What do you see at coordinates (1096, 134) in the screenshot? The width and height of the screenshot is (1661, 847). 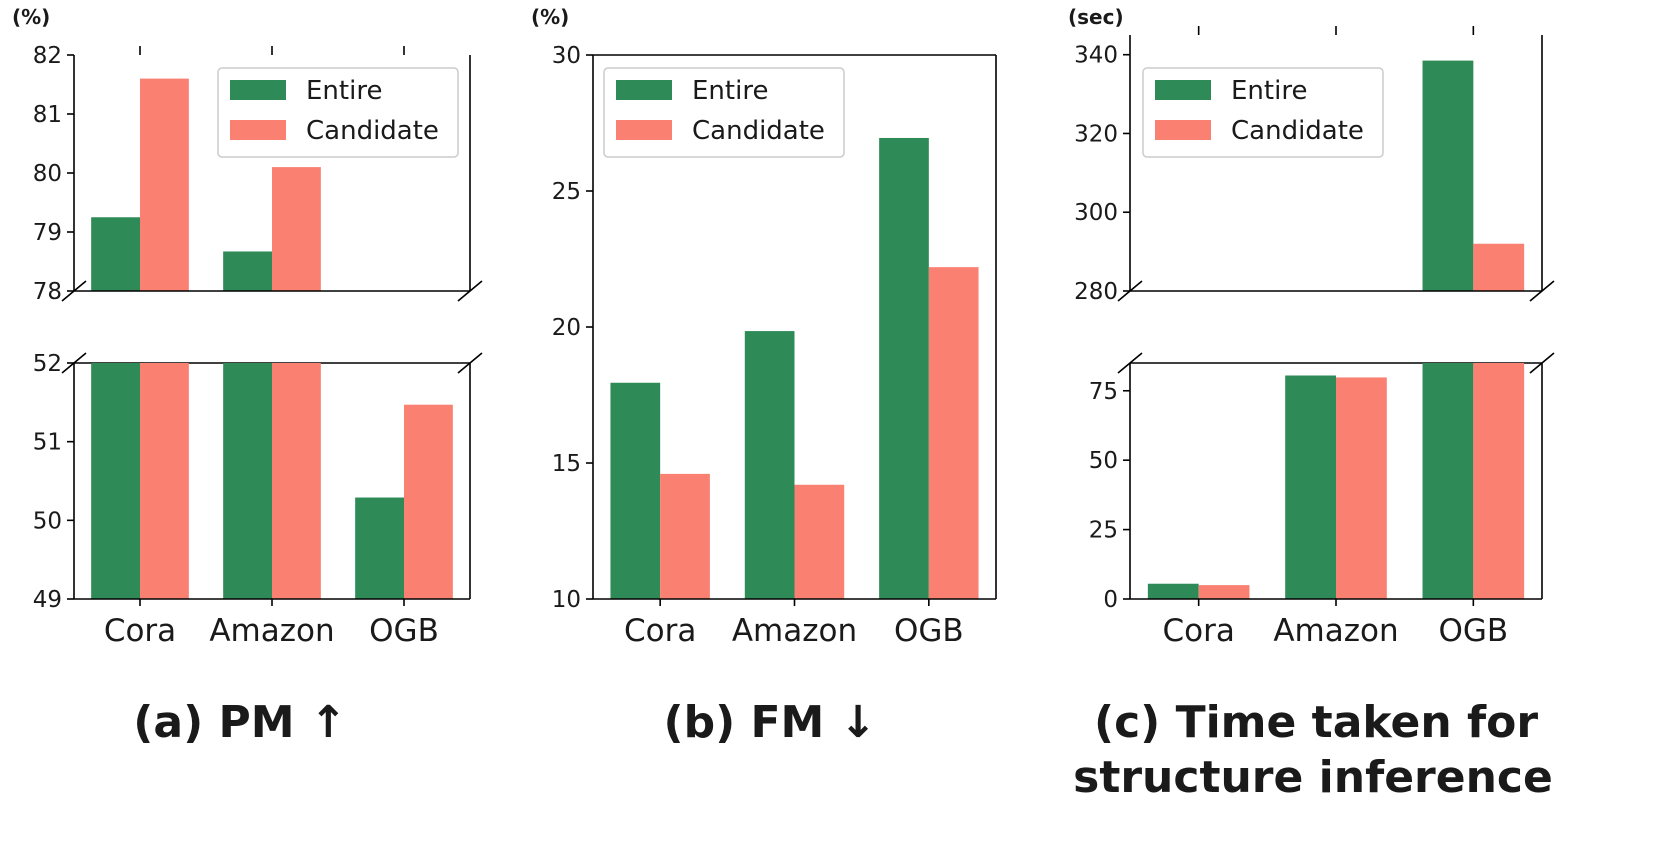 I see `y-tick-label: 320` at bounding box center [1096, 134].